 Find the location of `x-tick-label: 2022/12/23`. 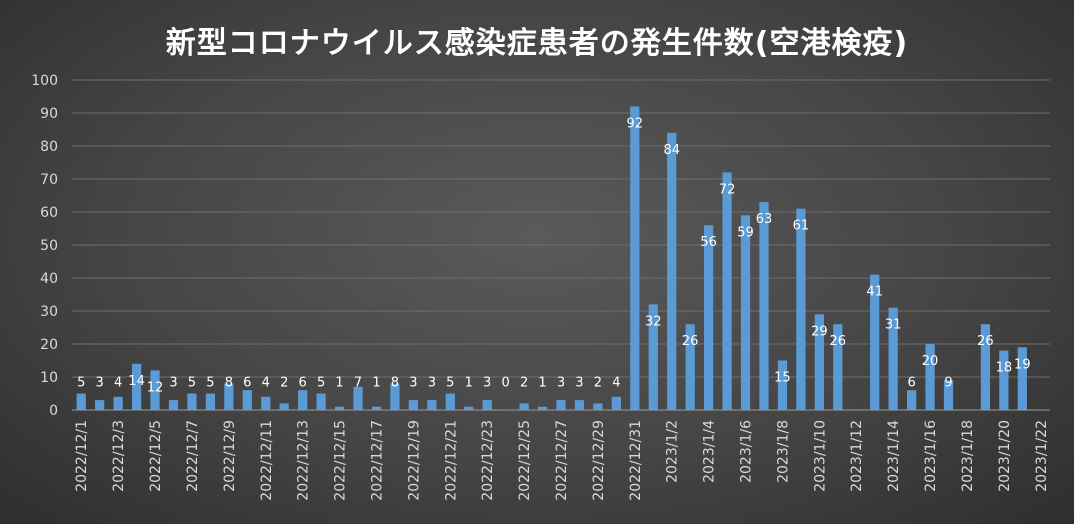

x-tick-label: 2022/12/23 is located at coordinates (488, 460).